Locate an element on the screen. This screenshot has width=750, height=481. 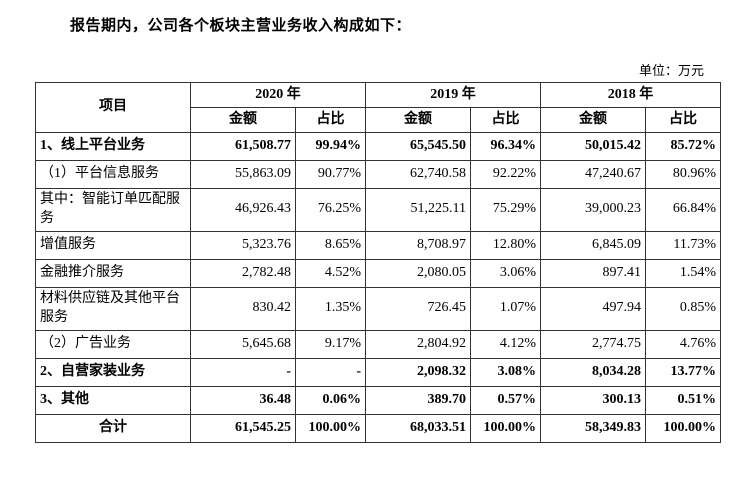
value-cell: 65,545.50 is located at coordinates (418, 146).